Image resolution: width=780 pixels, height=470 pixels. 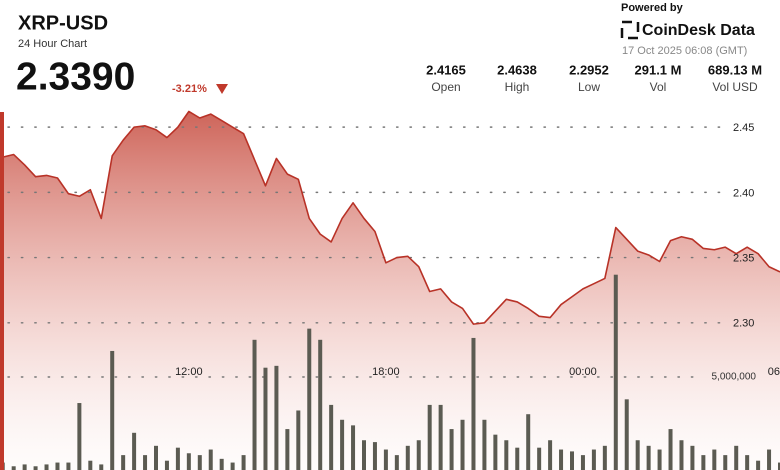 I want to click on last-price: 2.3390, so click(x=75, y=76).